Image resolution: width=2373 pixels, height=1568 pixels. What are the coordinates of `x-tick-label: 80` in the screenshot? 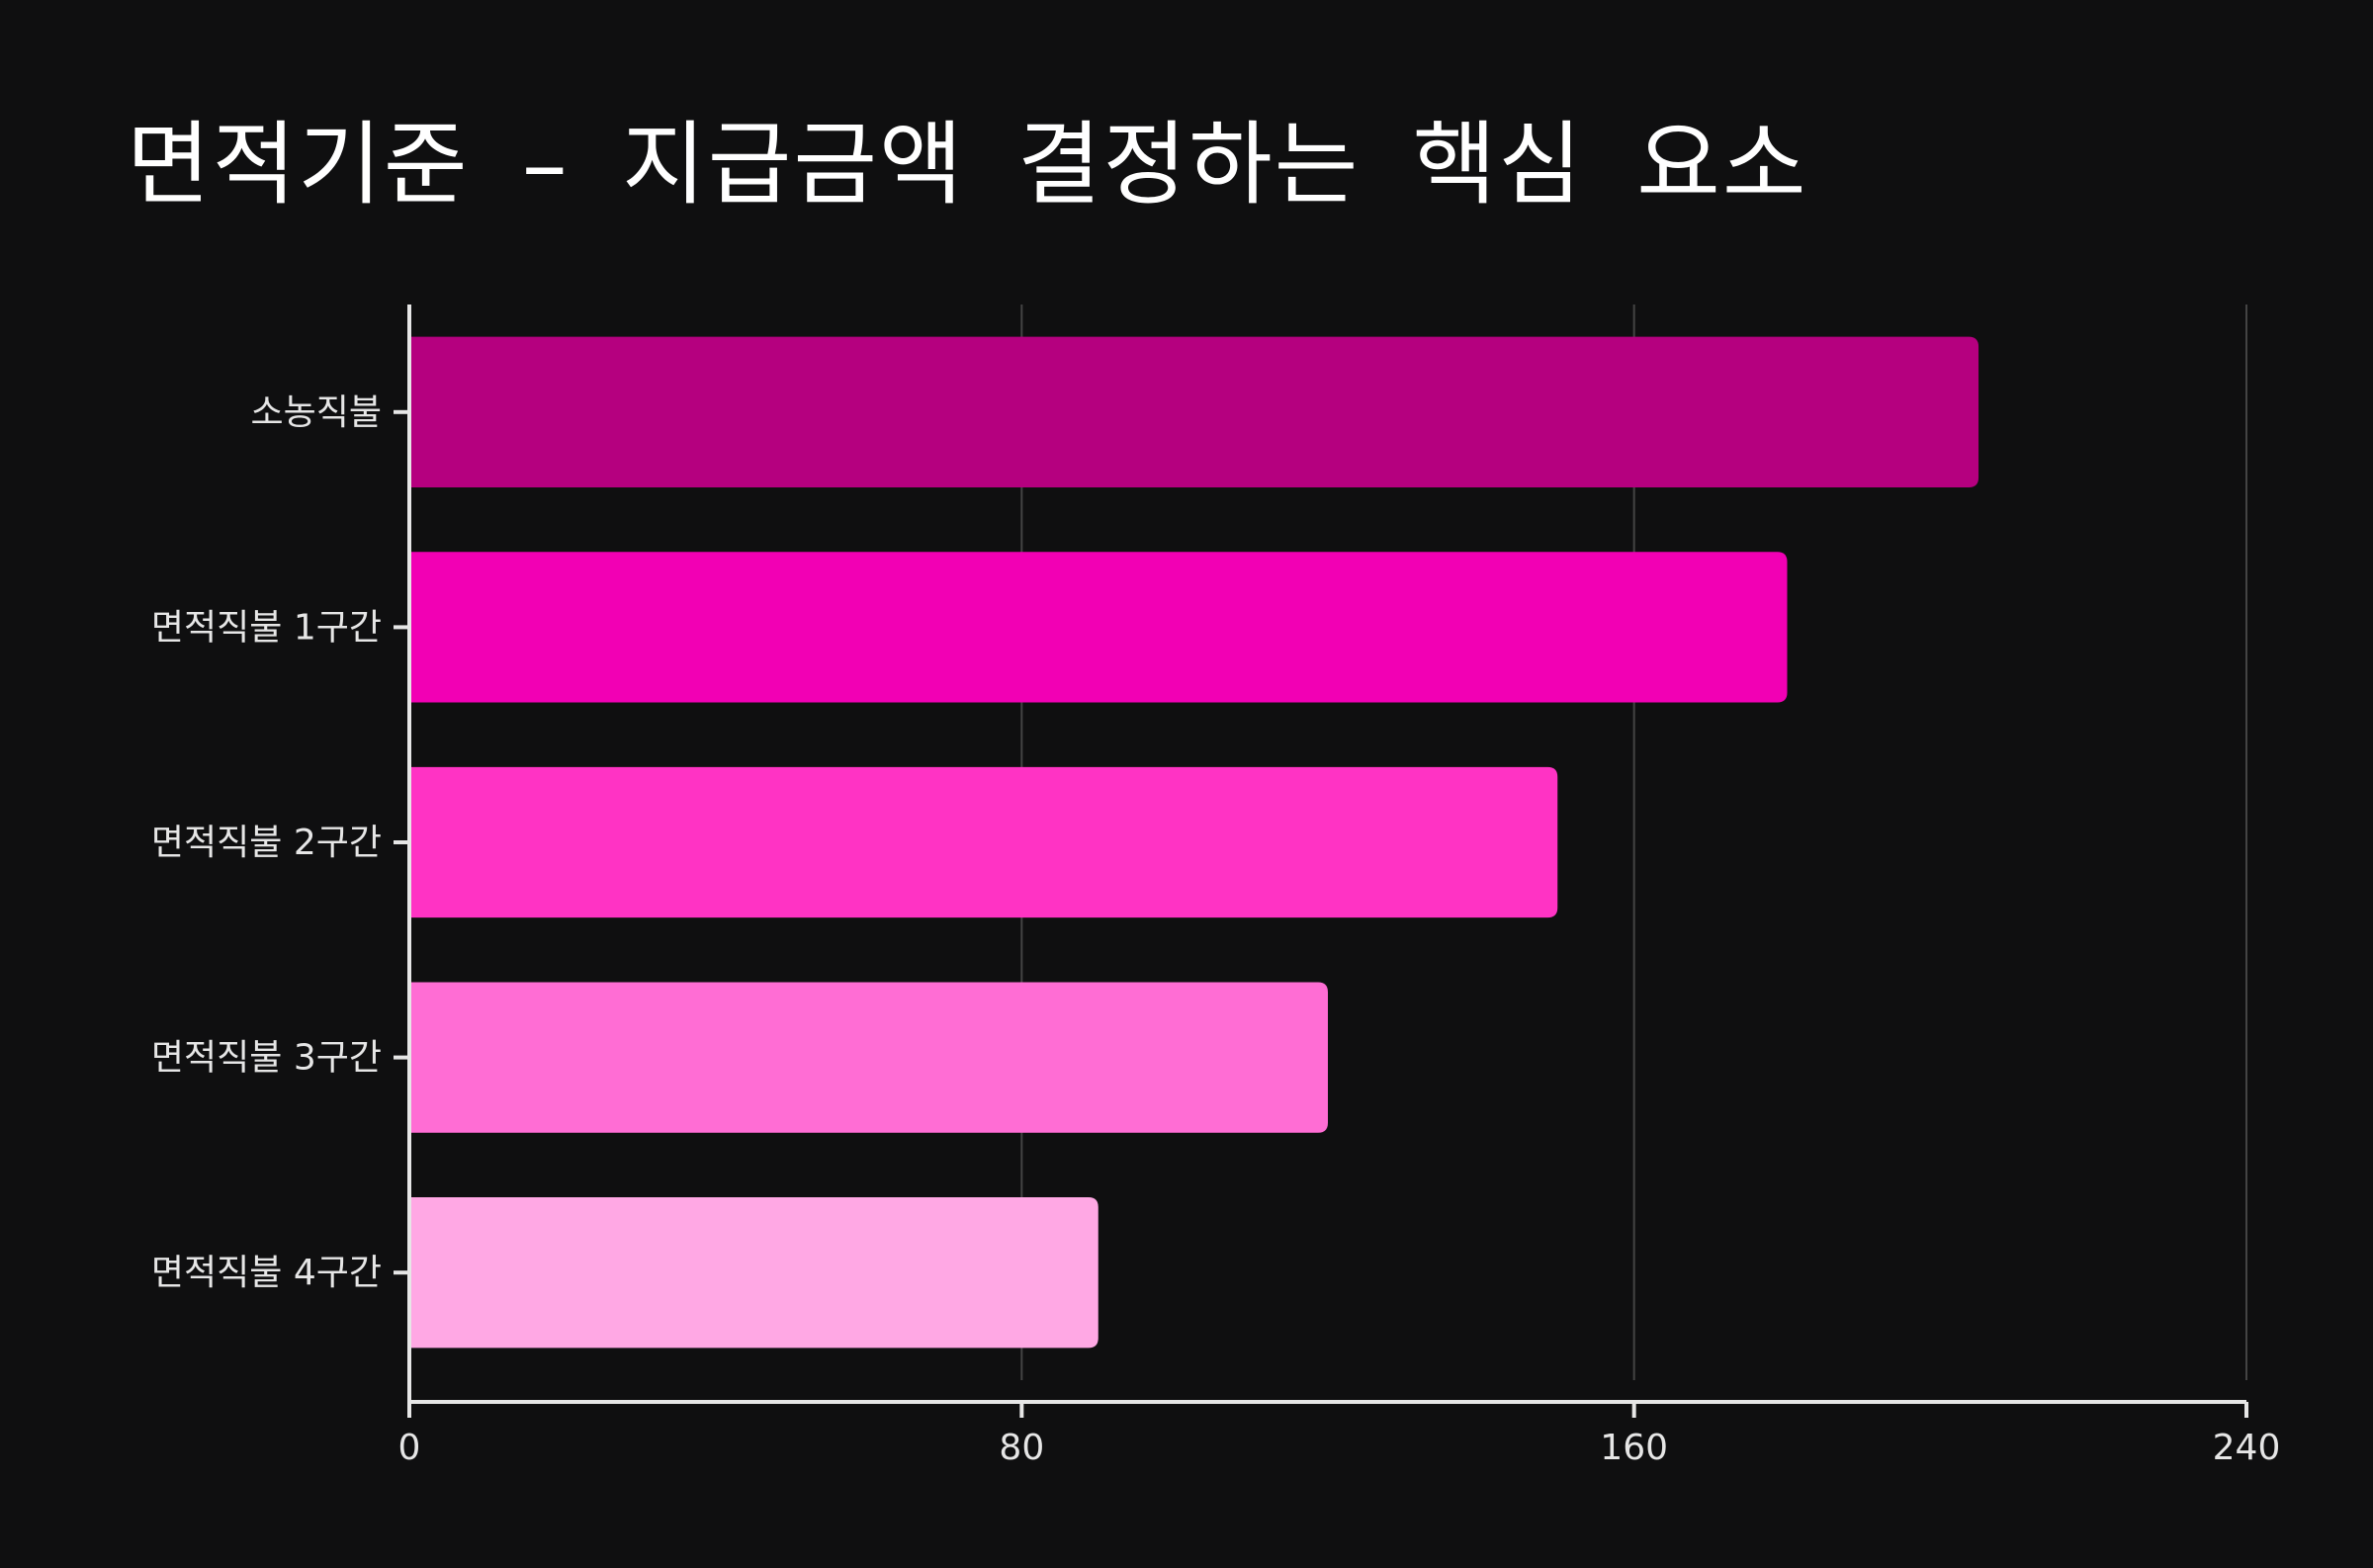 It's located at (1021, 1448).